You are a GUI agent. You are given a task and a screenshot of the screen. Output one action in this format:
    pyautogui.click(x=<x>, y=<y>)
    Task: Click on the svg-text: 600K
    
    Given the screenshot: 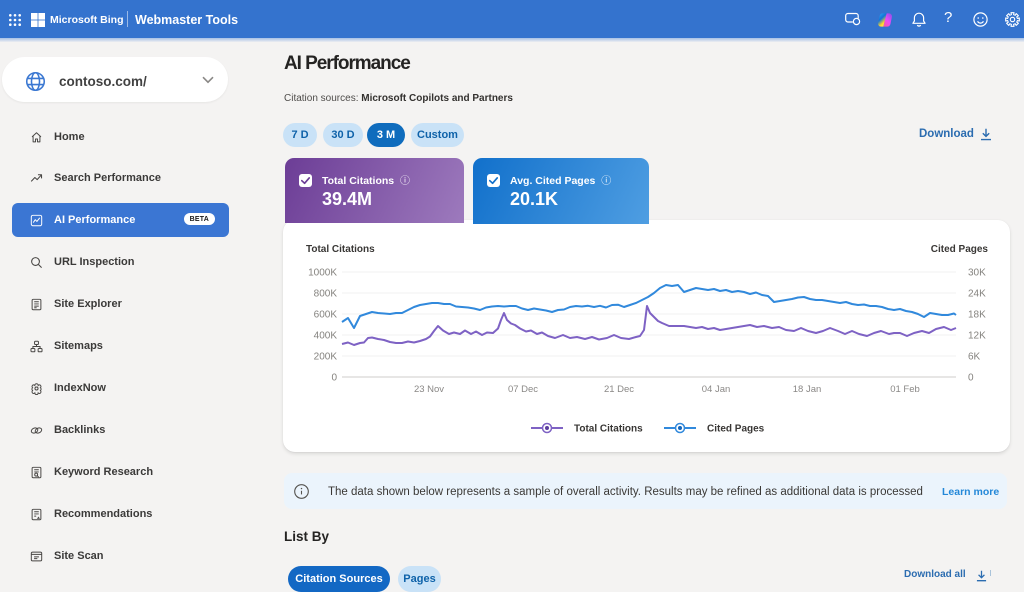 What is the action you would take?
    pyautogui.click(x=326, y=315)
    